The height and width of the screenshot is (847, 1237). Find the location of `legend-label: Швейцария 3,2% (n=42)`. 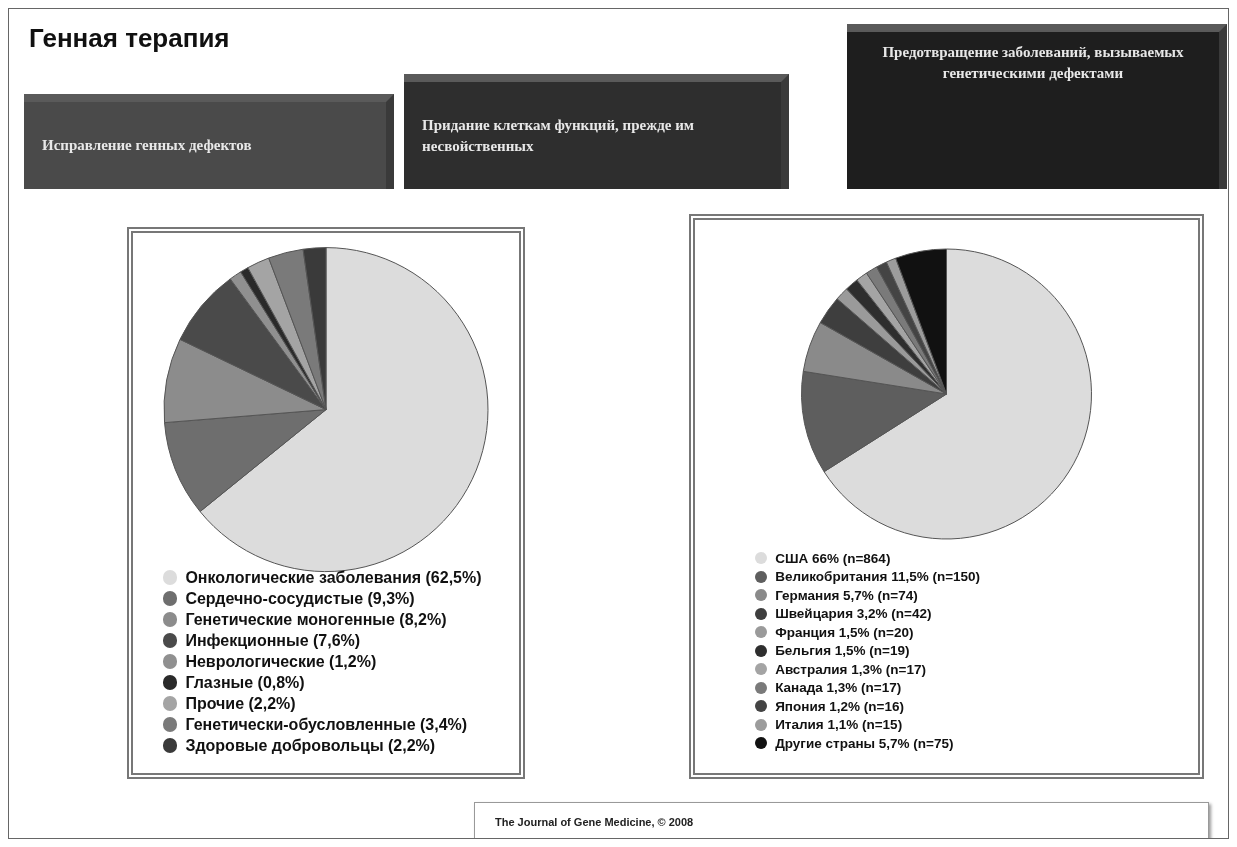

legend-label: Швейцария 3,2% (n=42) is located at coordinates (853, 614).